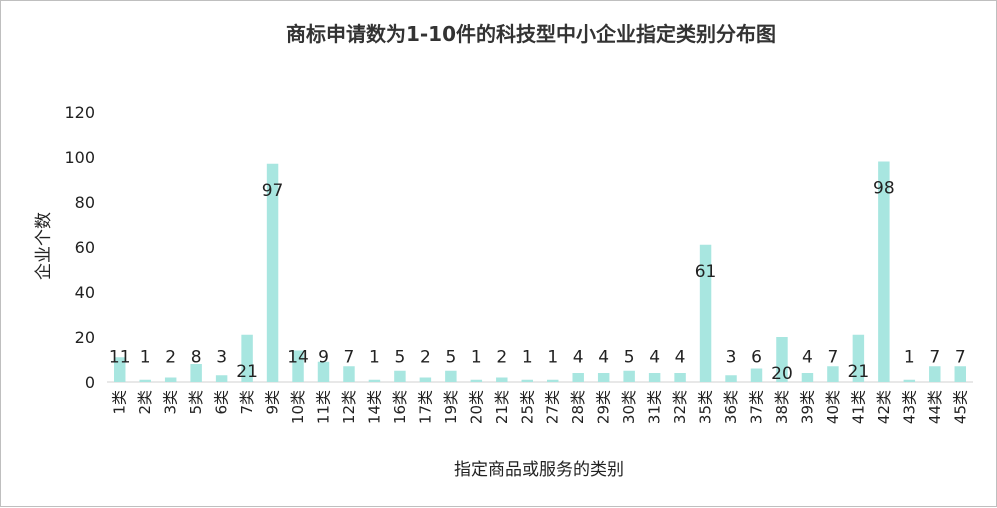 The image size is (997, 508). Describe the element at coordinates (782, 374) in the screenshot. I see `data-label: 20` at that location.